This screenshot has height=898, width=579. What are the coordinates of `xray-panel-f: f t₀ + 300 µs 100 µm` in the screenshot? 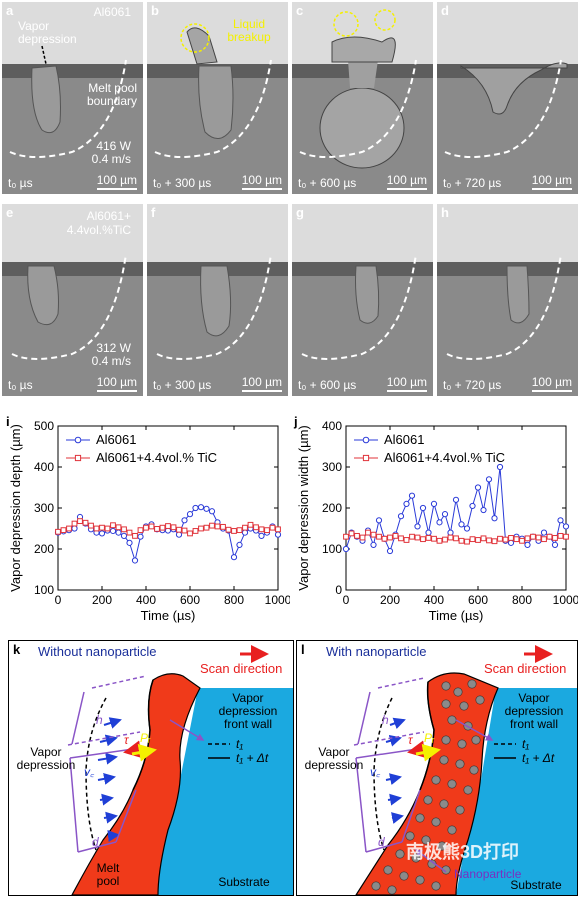 It's located at (217, 300).